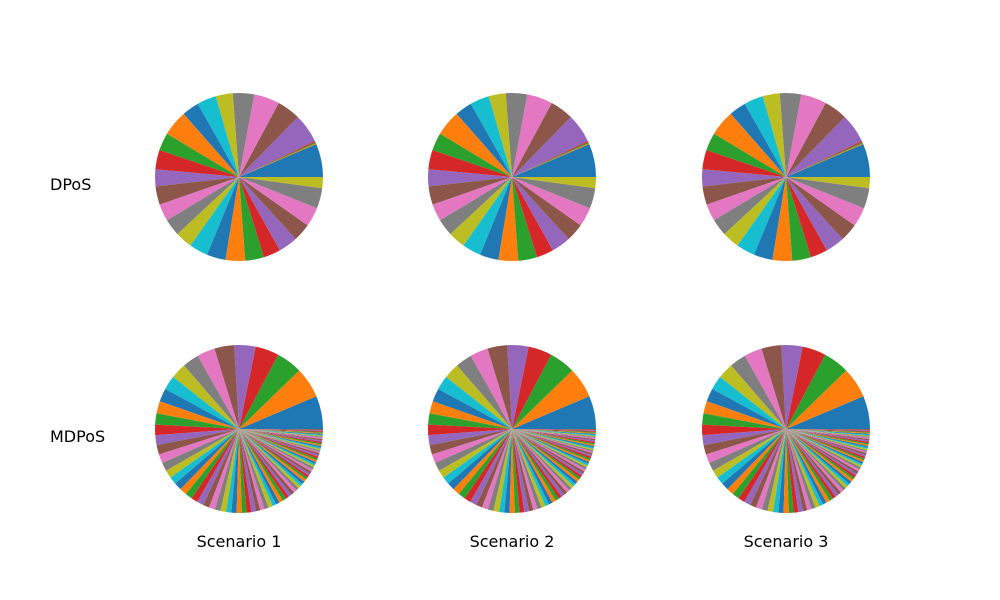 Image resolution: width=1000 pixels, height=600 pixels. What do you see at coordinates (77, 310) in the screenshot?
I see `row-labels: DPoS MDPoS` at bounding box center [77, 310].